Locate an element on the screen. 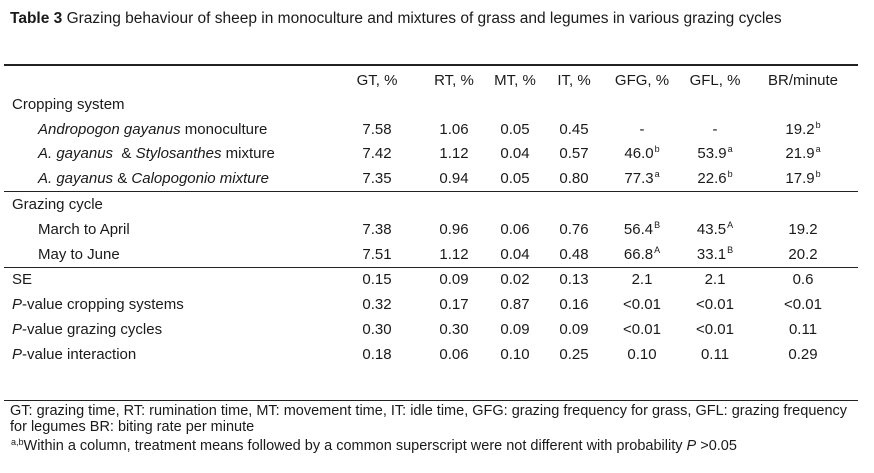 This screenshot has height=473, width=874. cell-gfl: <0.01 is located at coordinates (715, 329).